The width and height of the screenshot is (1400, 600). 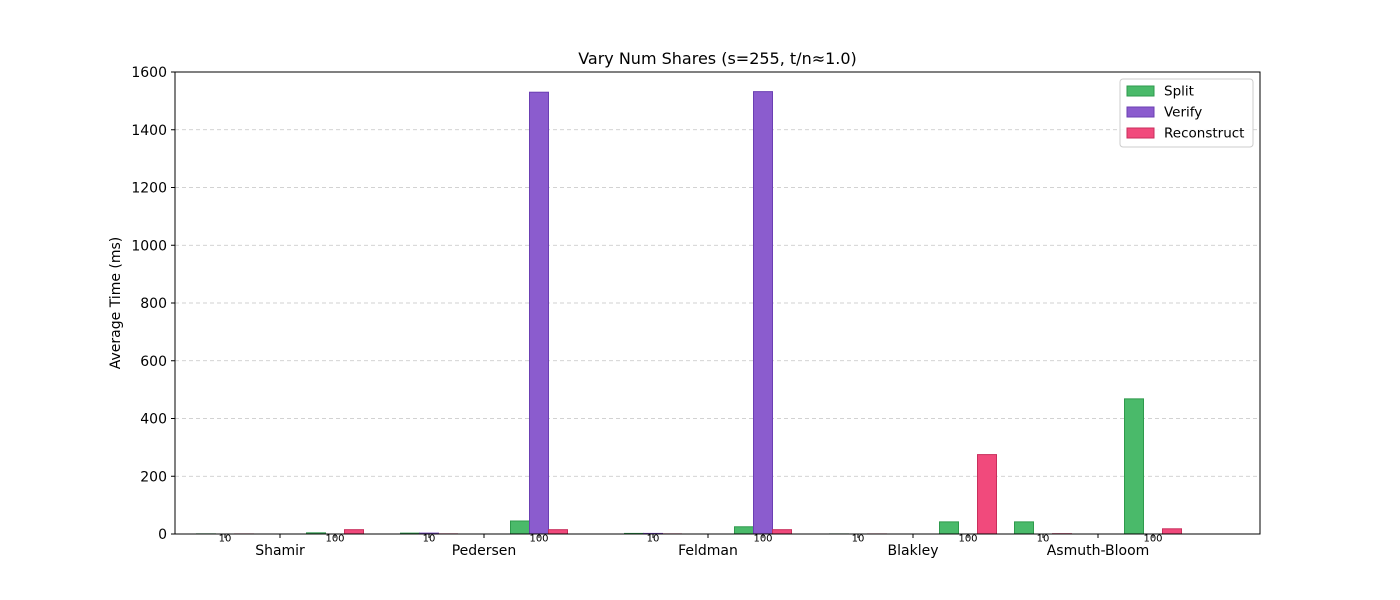 What do you see at coordinates (162, 535) in the screenshot?
I see `y-tick-label: 0` at bounding box center [162, 535].